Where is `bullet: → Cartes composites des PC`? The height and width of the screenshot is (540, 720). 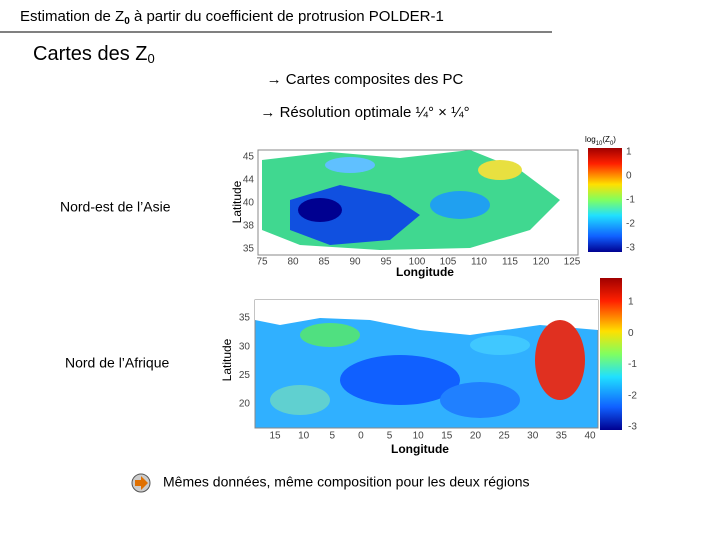 bullet: → Cartes composites des PC is located at coordinates (365, 79).